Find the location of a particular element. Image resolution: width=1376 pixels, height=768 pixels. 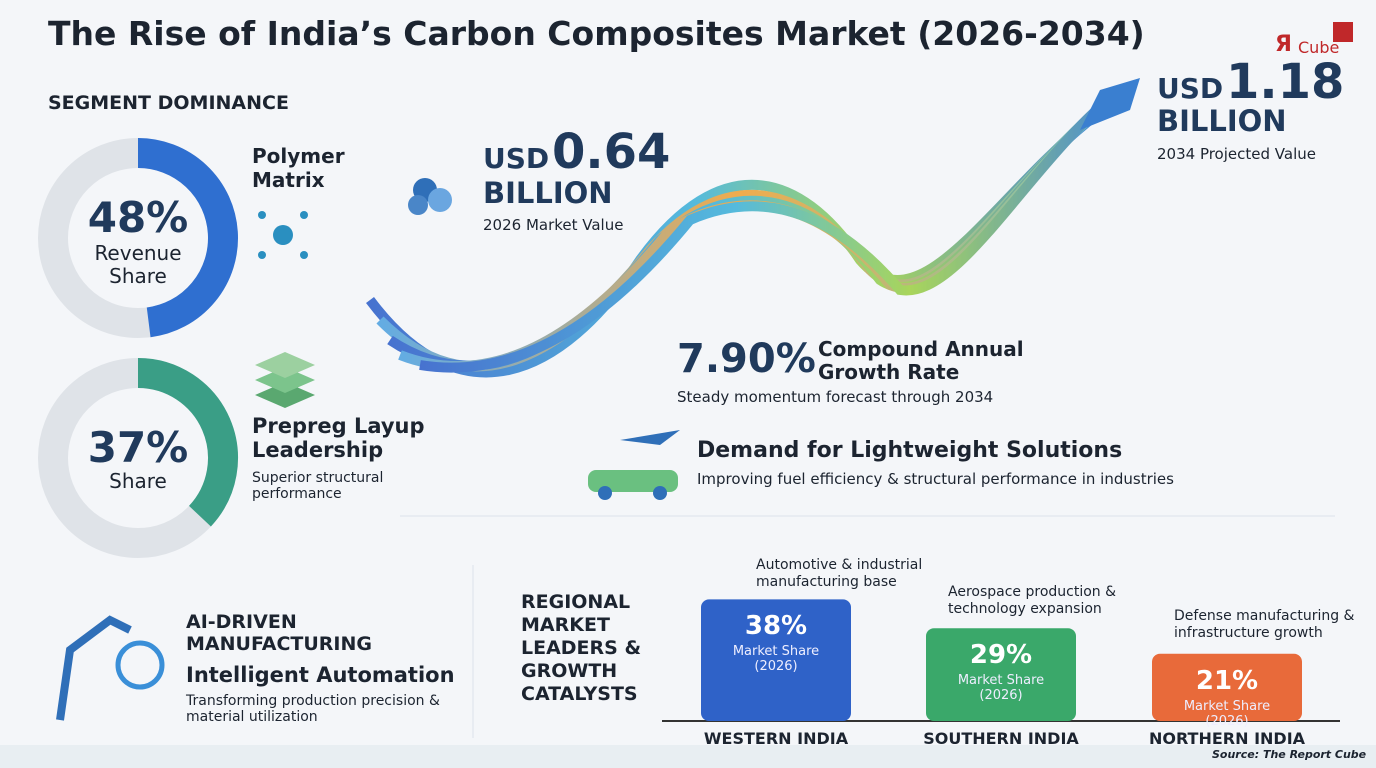

segment-description: Superior structural performance is located at coordinates (318, 486).